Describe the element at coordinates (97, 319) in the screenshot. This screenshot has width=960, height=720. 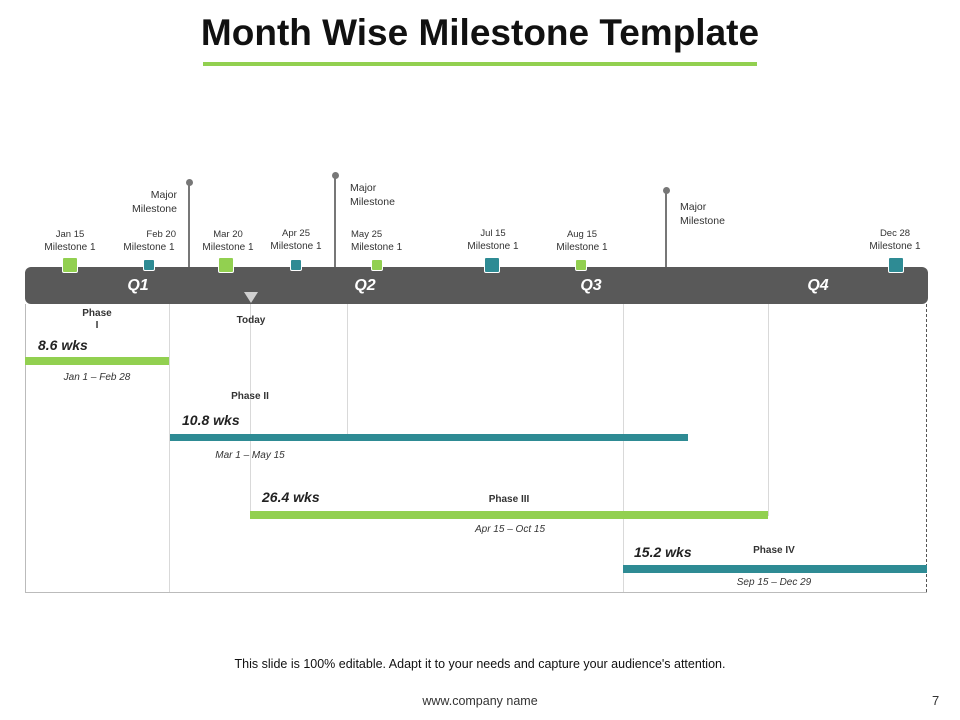
I see `phase-label: Phase I` at that location.